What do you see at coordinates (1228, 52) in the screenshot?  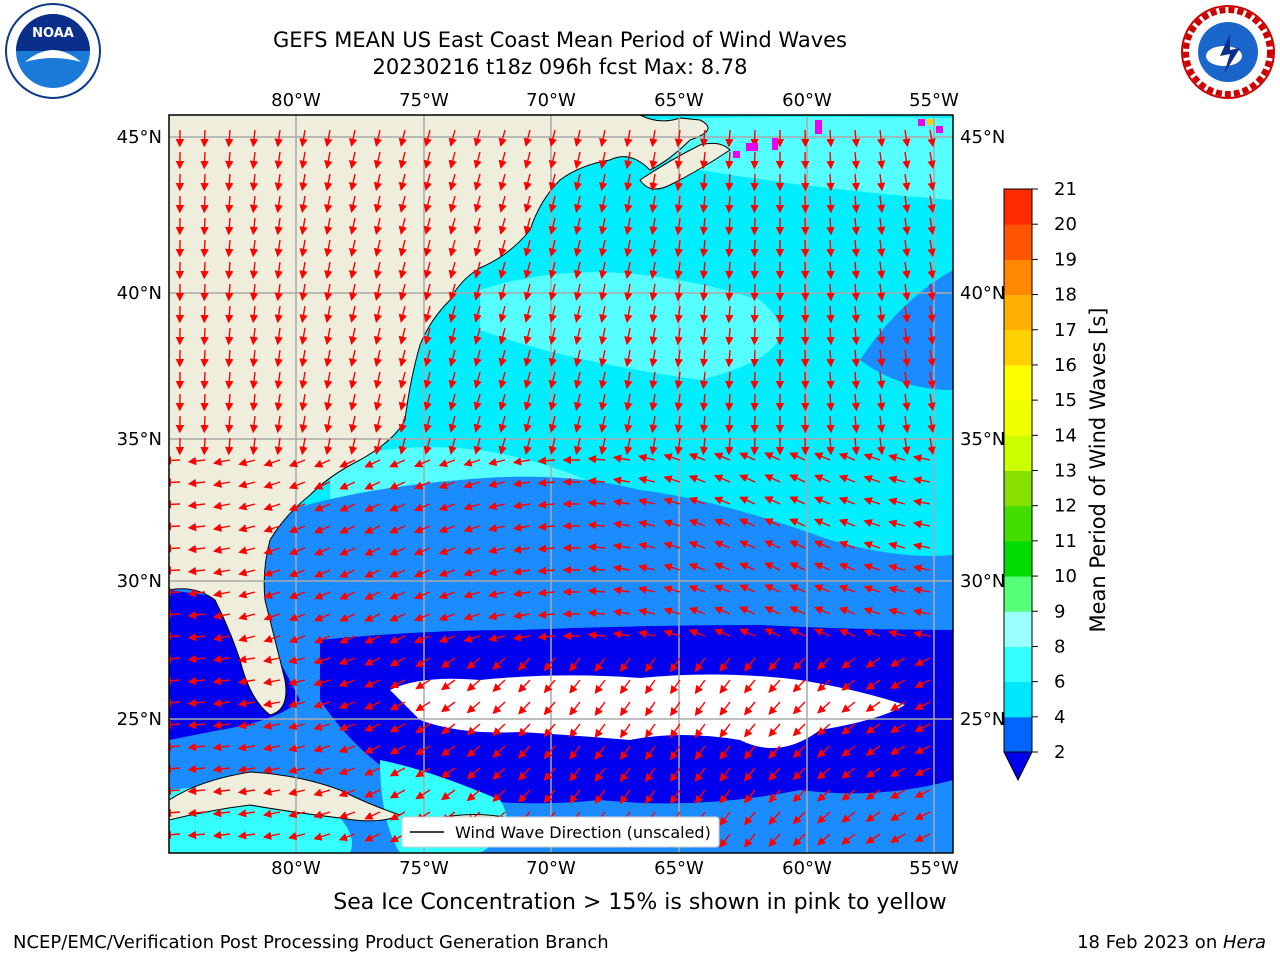 I see `nws-logo` at bounding box center [1228, 52].